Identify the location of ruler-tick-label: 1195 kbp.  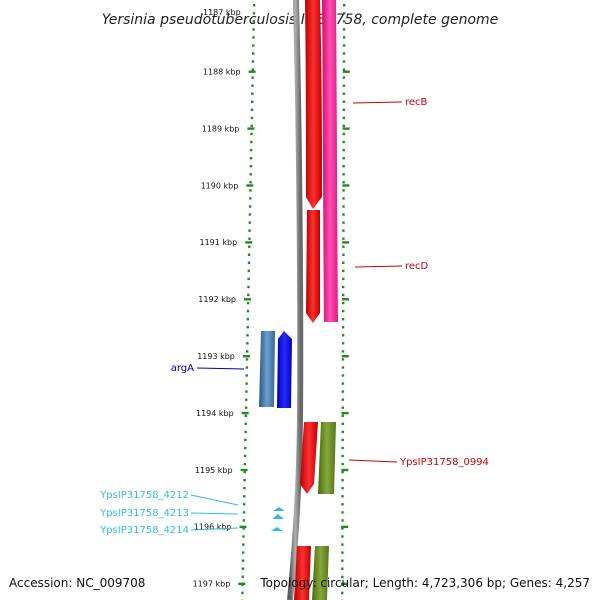
(214, 470).